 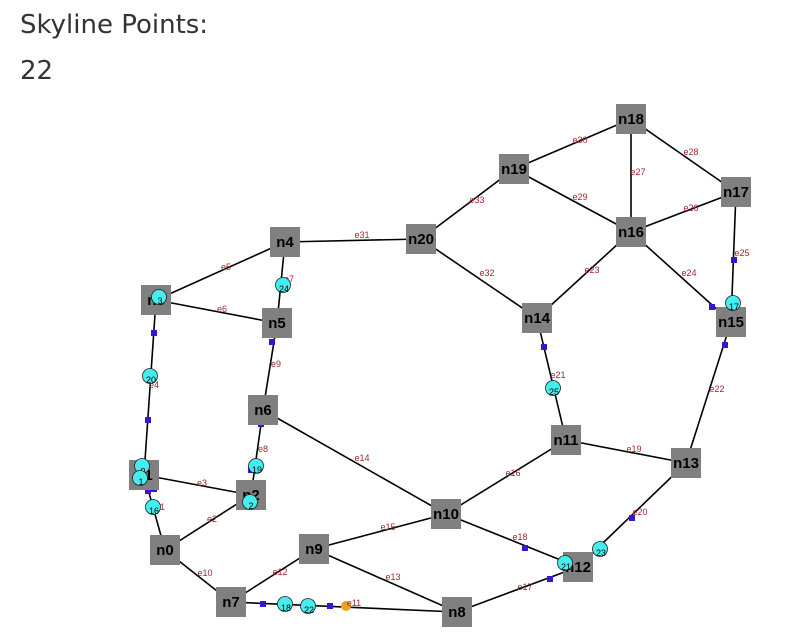 What do you see at coordinates (204, 573) in the screenshot?
I see `edge-label-e10: e10` at bounding box center [204, 573].